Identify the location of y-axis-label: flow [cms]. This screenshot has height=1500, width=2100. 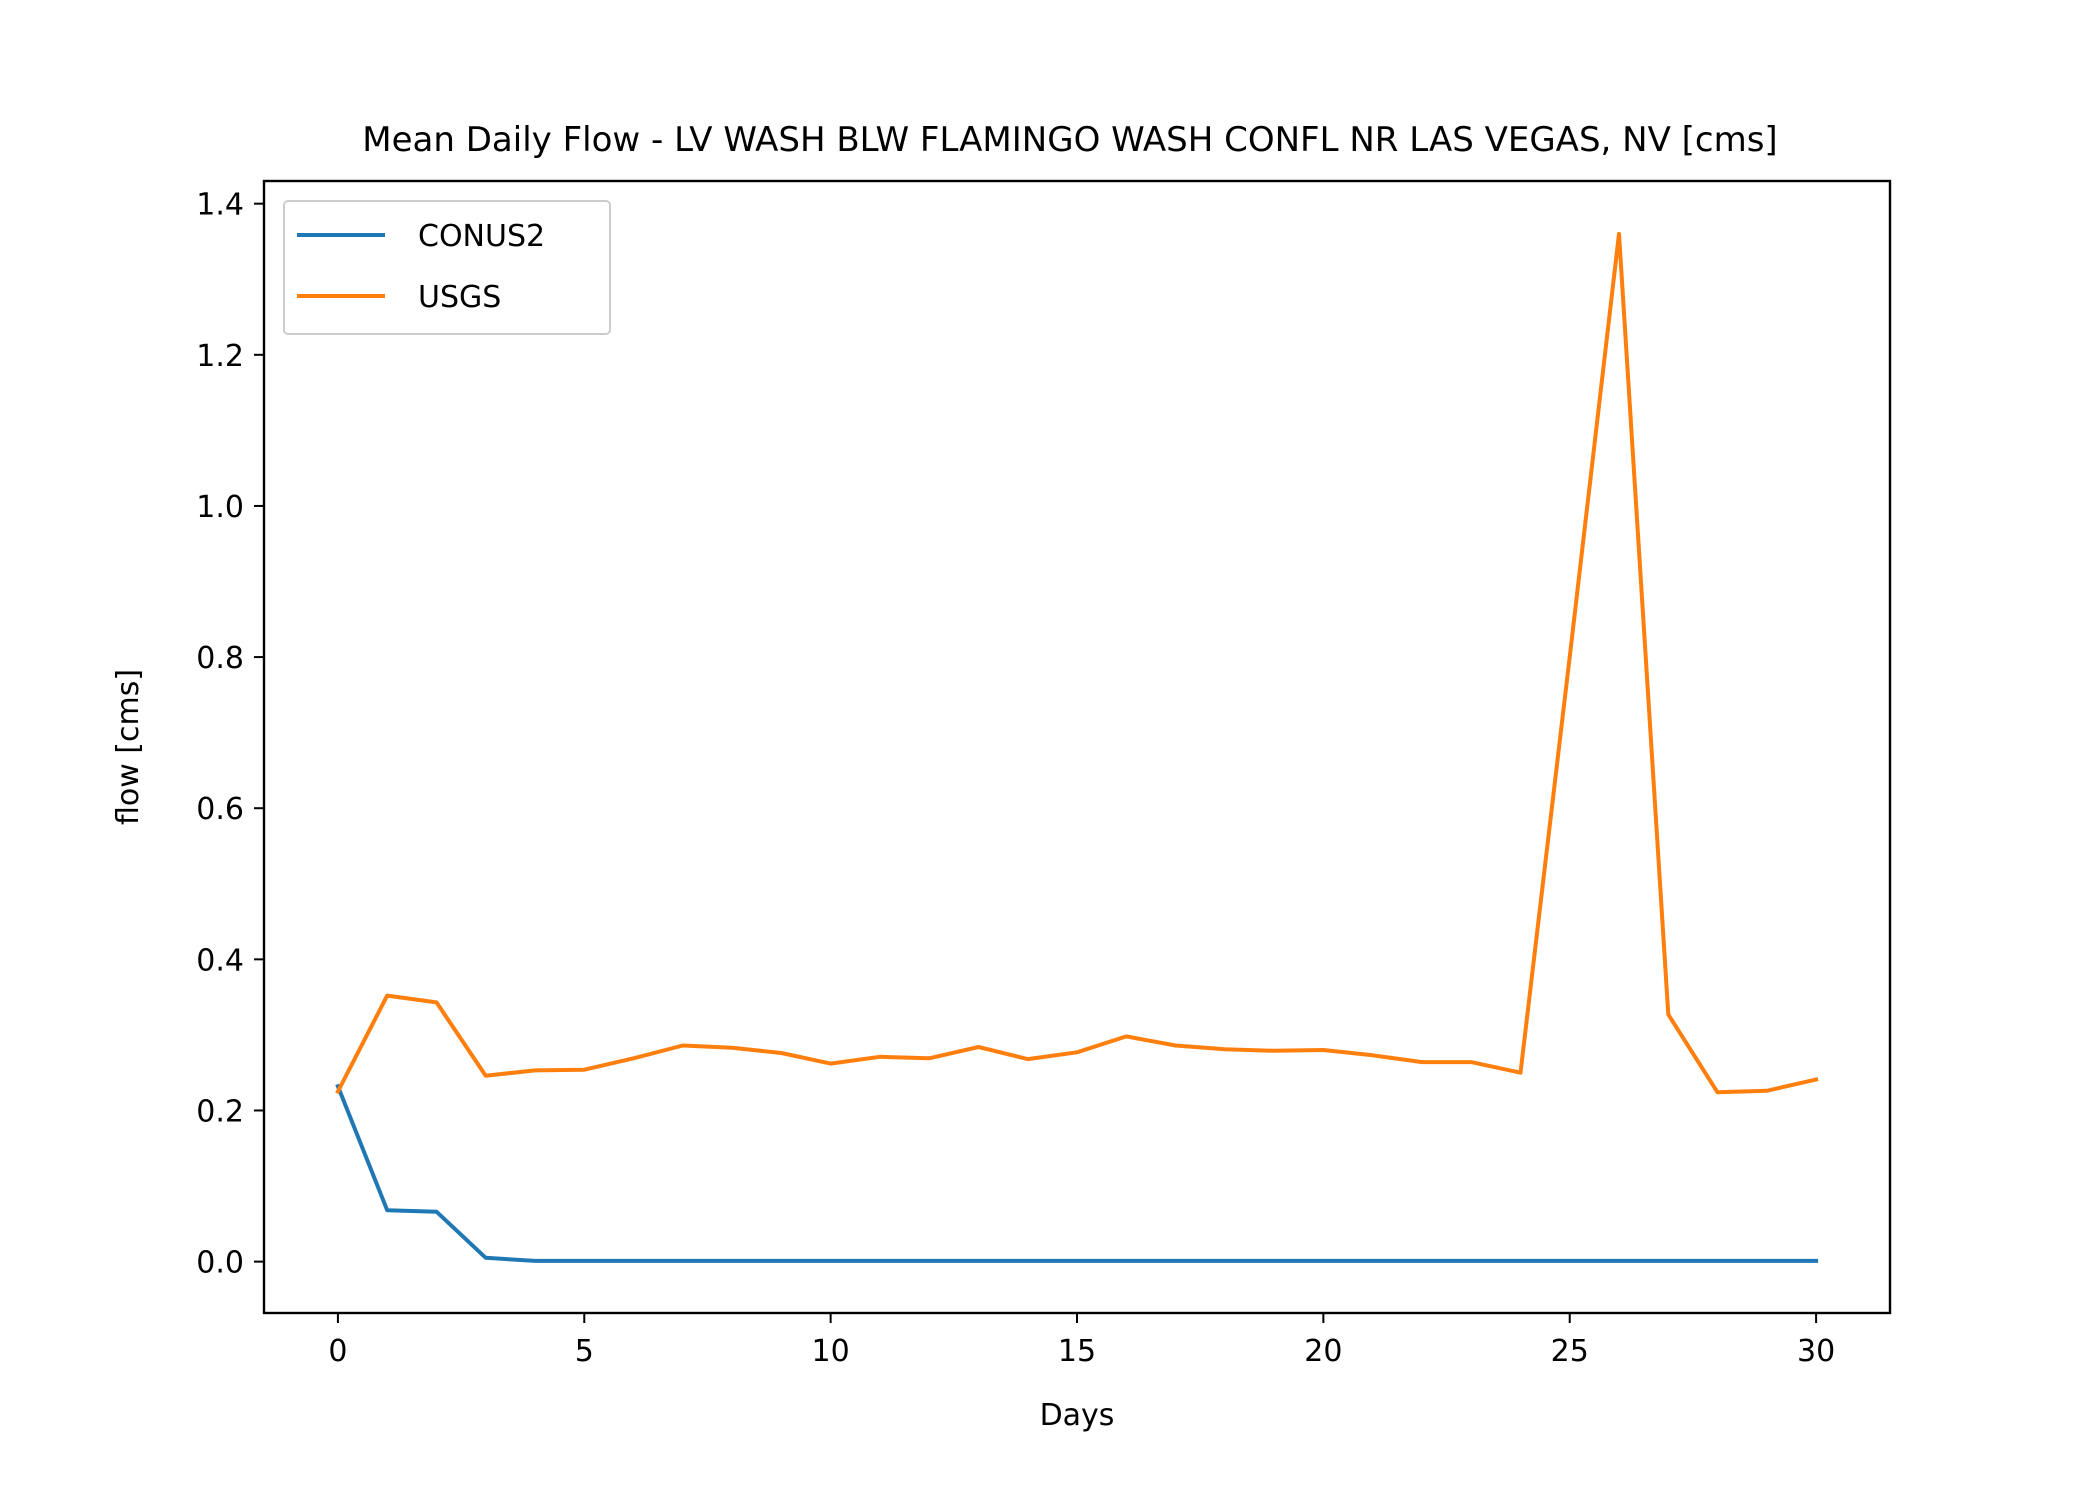
(128, 747).